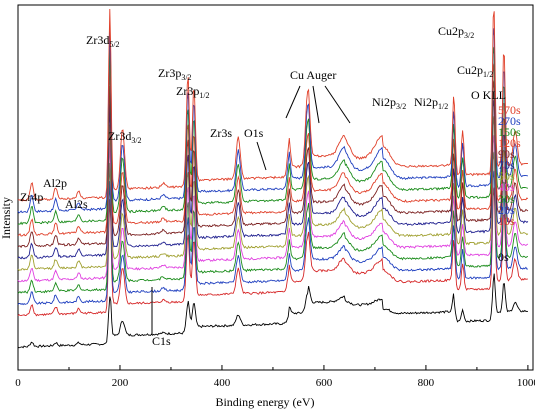  I want to click on y-axis-label: Intensity, so click(6, 218).